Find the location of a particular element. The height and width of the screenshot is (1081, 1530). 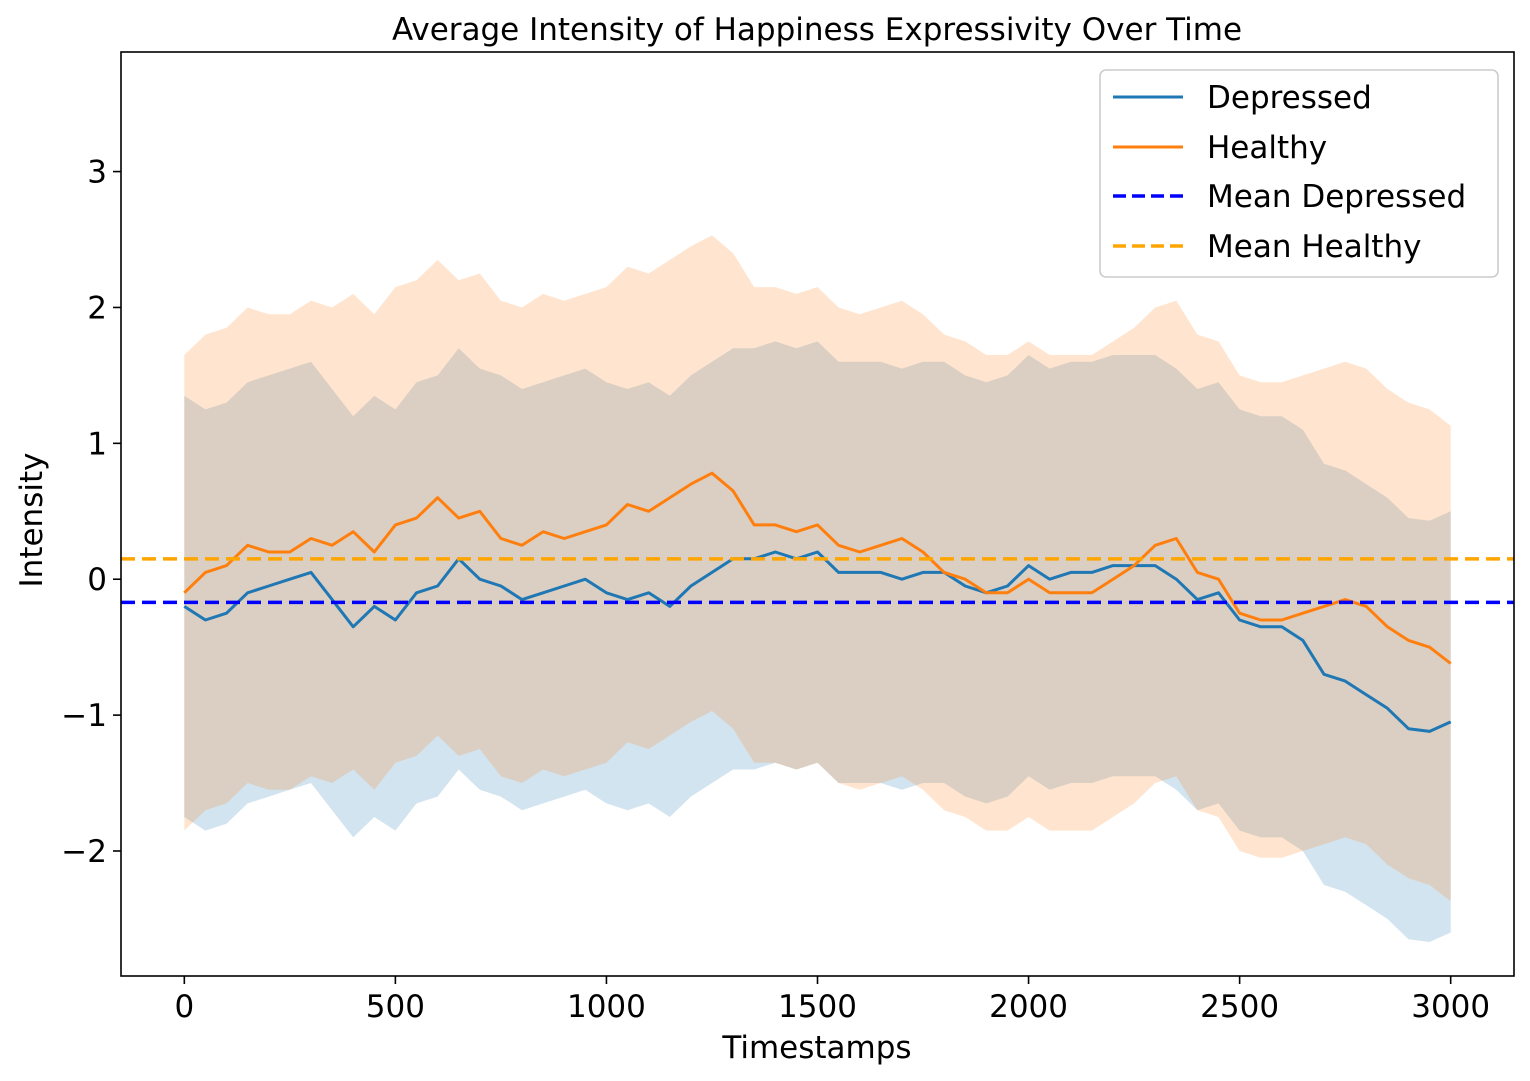

y-tick-label: 0 is located at coordinates (97, 580).